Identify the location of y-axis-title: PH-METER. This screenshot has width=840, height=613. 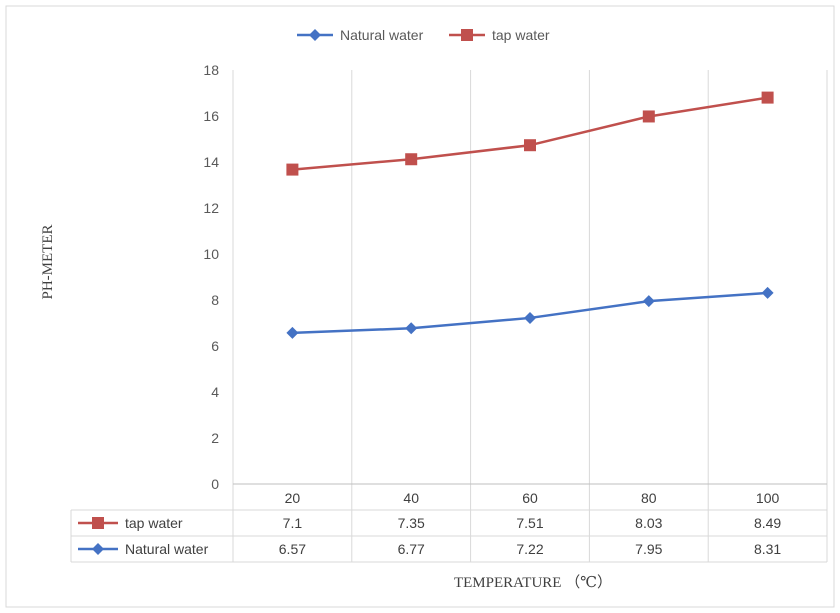
(48, 262).